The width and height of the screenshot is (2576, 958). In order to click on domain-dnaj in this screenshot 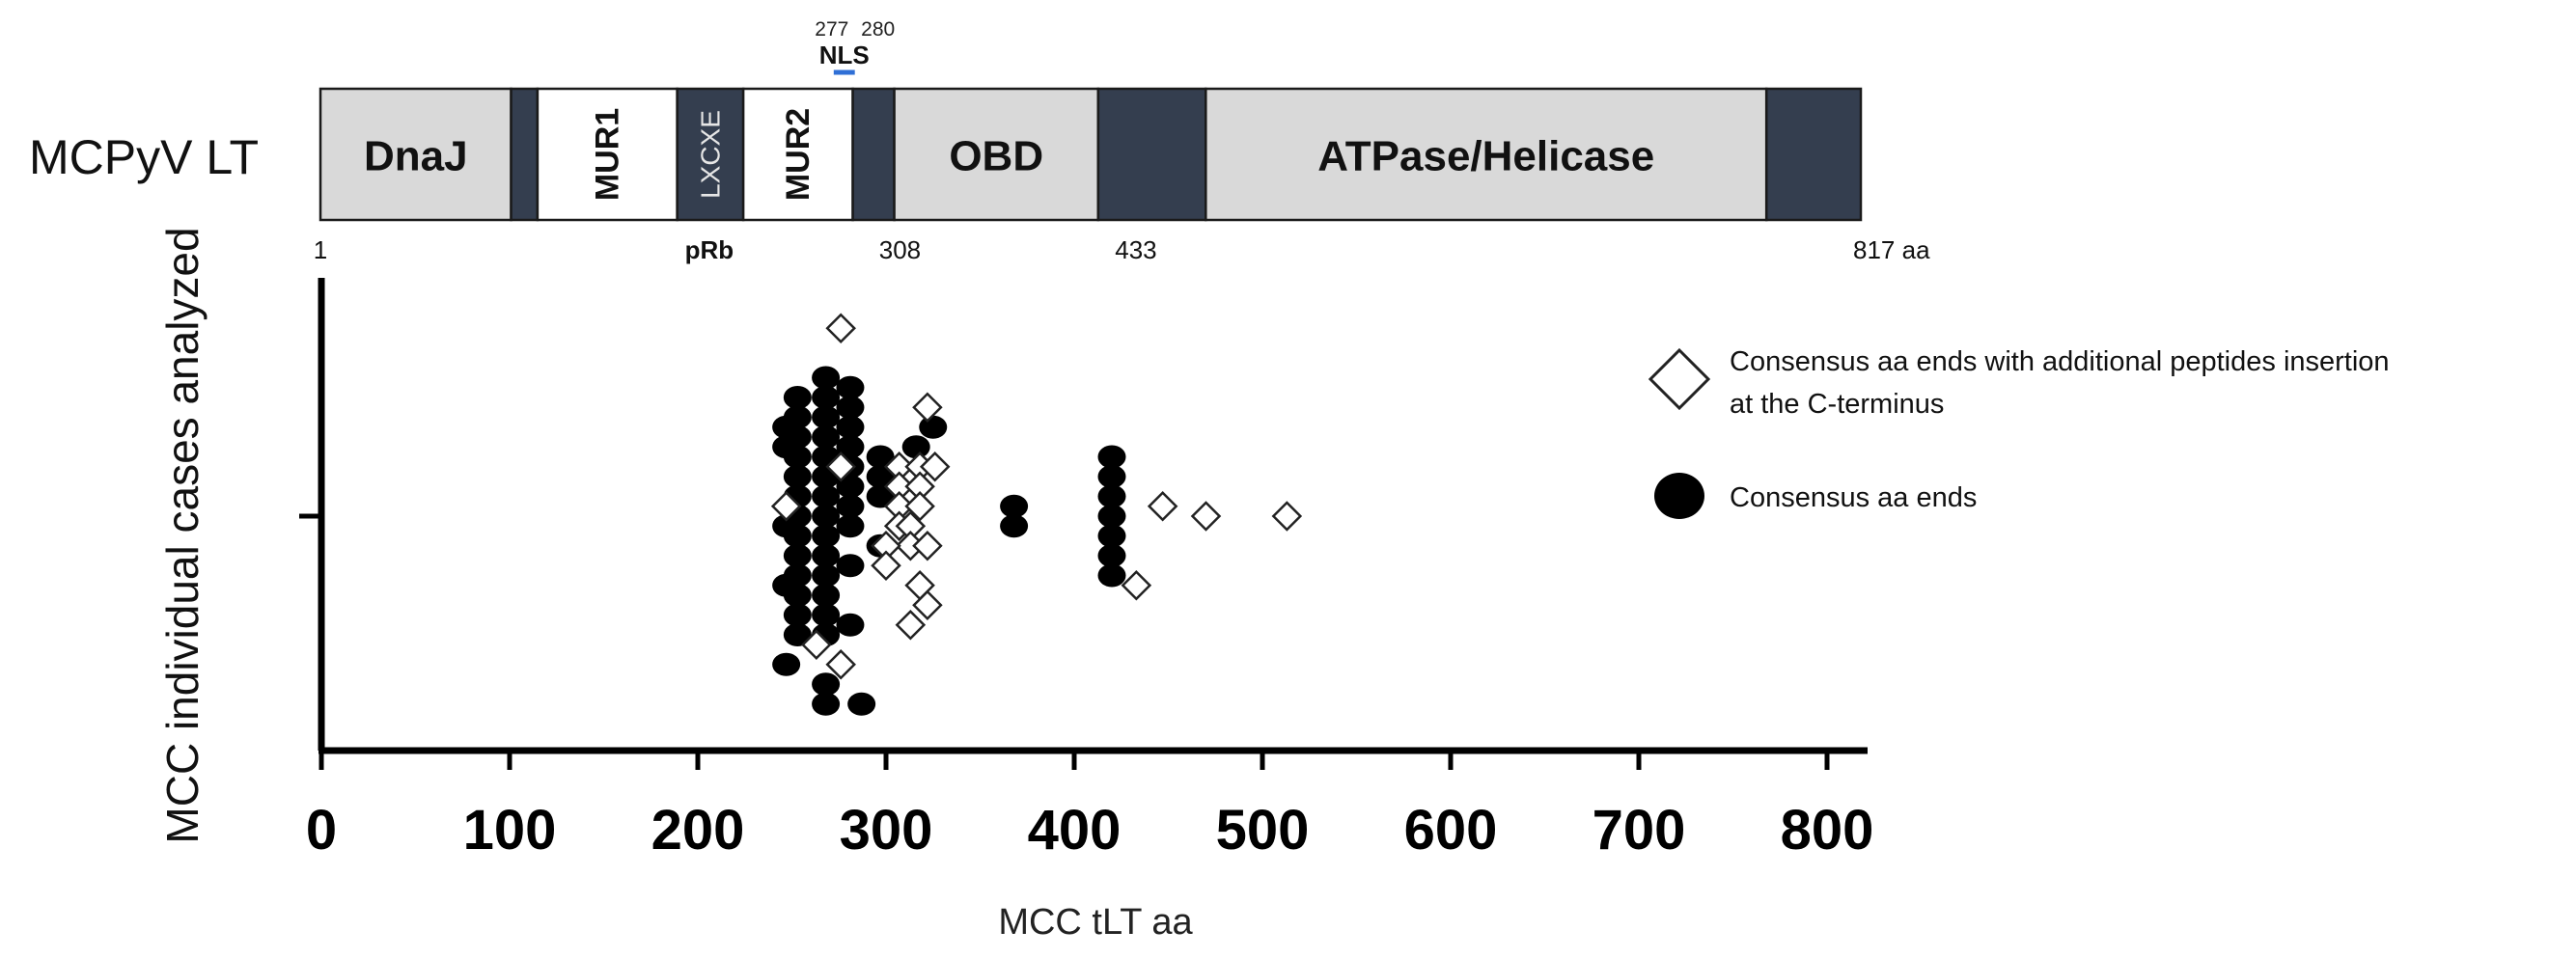, I will do `click(415, 154)`.